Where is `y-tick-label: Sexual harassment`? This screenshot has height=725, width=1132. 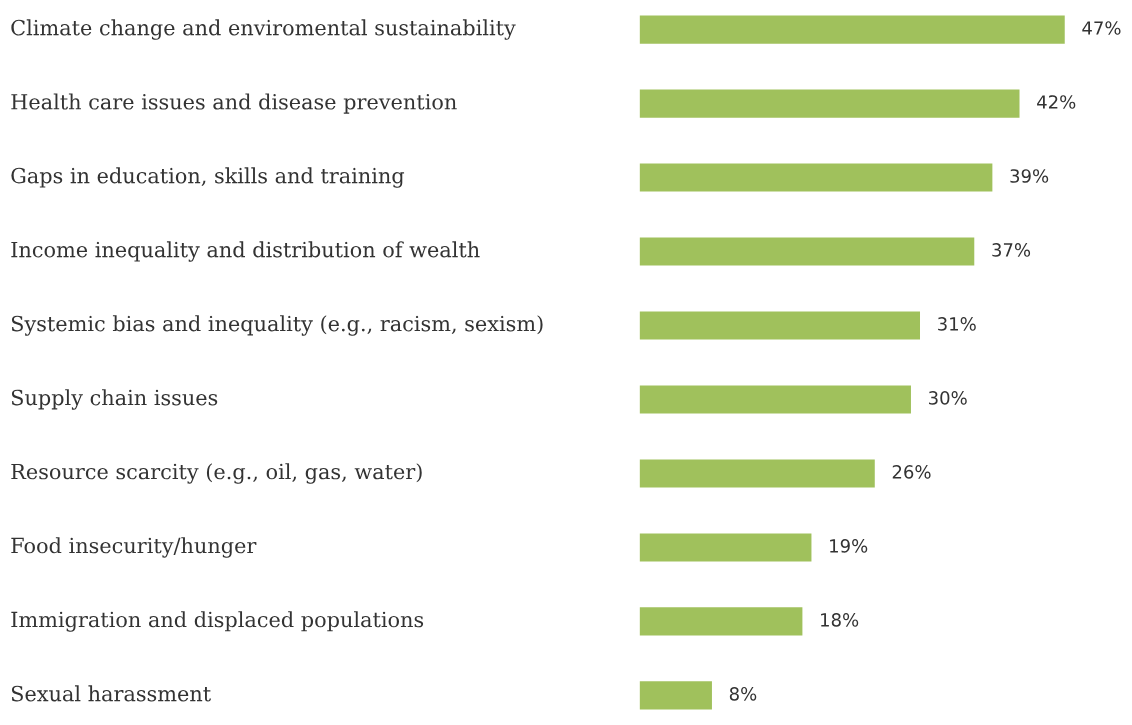
y-tick-label: Sexual harassment is located at coordinates (111, 693).